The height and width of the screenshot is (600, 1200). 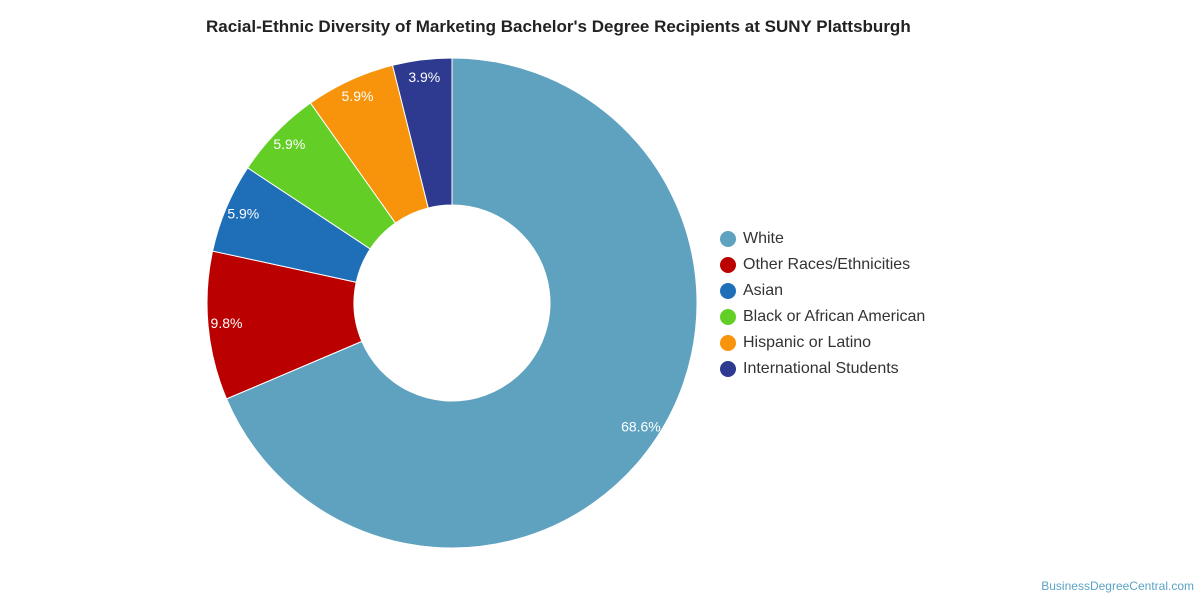 I want to click on legend-item-hispanic-or-latino: Hispanic or Latino, so click(x=822, y=343).